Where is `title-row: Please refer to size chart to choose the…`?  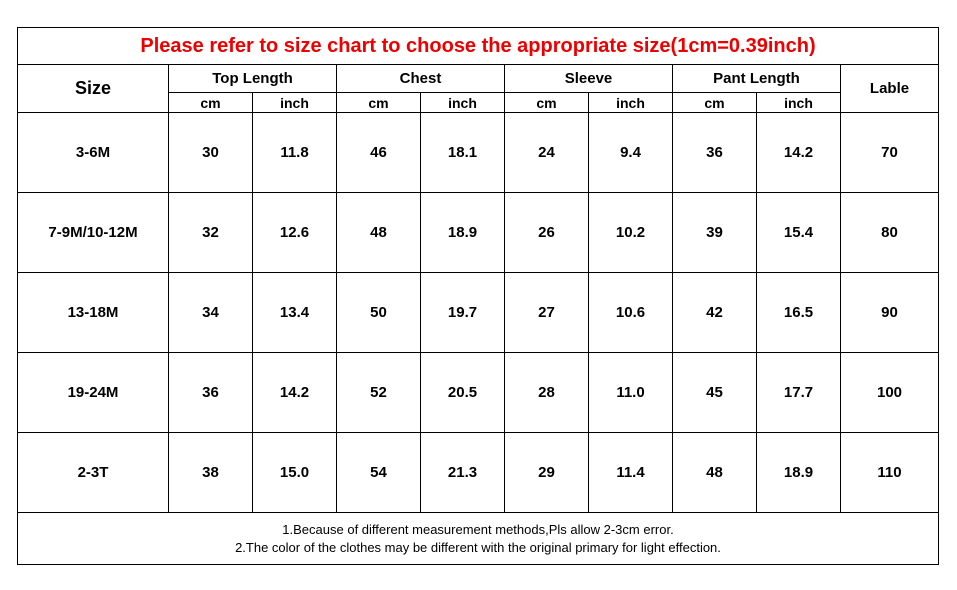
title-row: Please refer to size chart to choose the… is located at coordinates (478, 46).